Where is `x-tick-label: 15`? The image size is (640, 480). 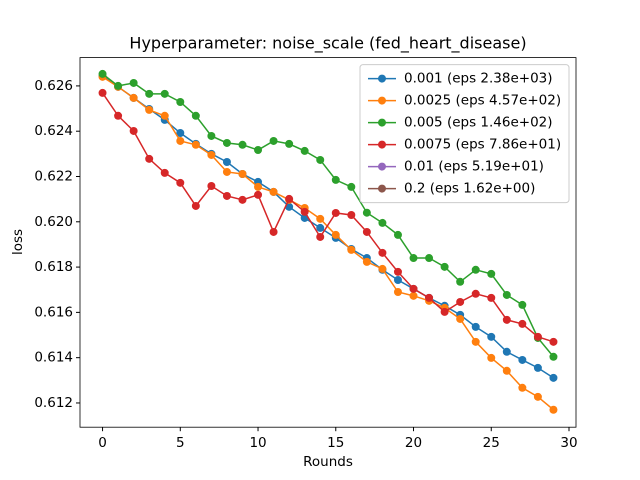
x-tick-label: 15 is located at coordinates (335, 443).